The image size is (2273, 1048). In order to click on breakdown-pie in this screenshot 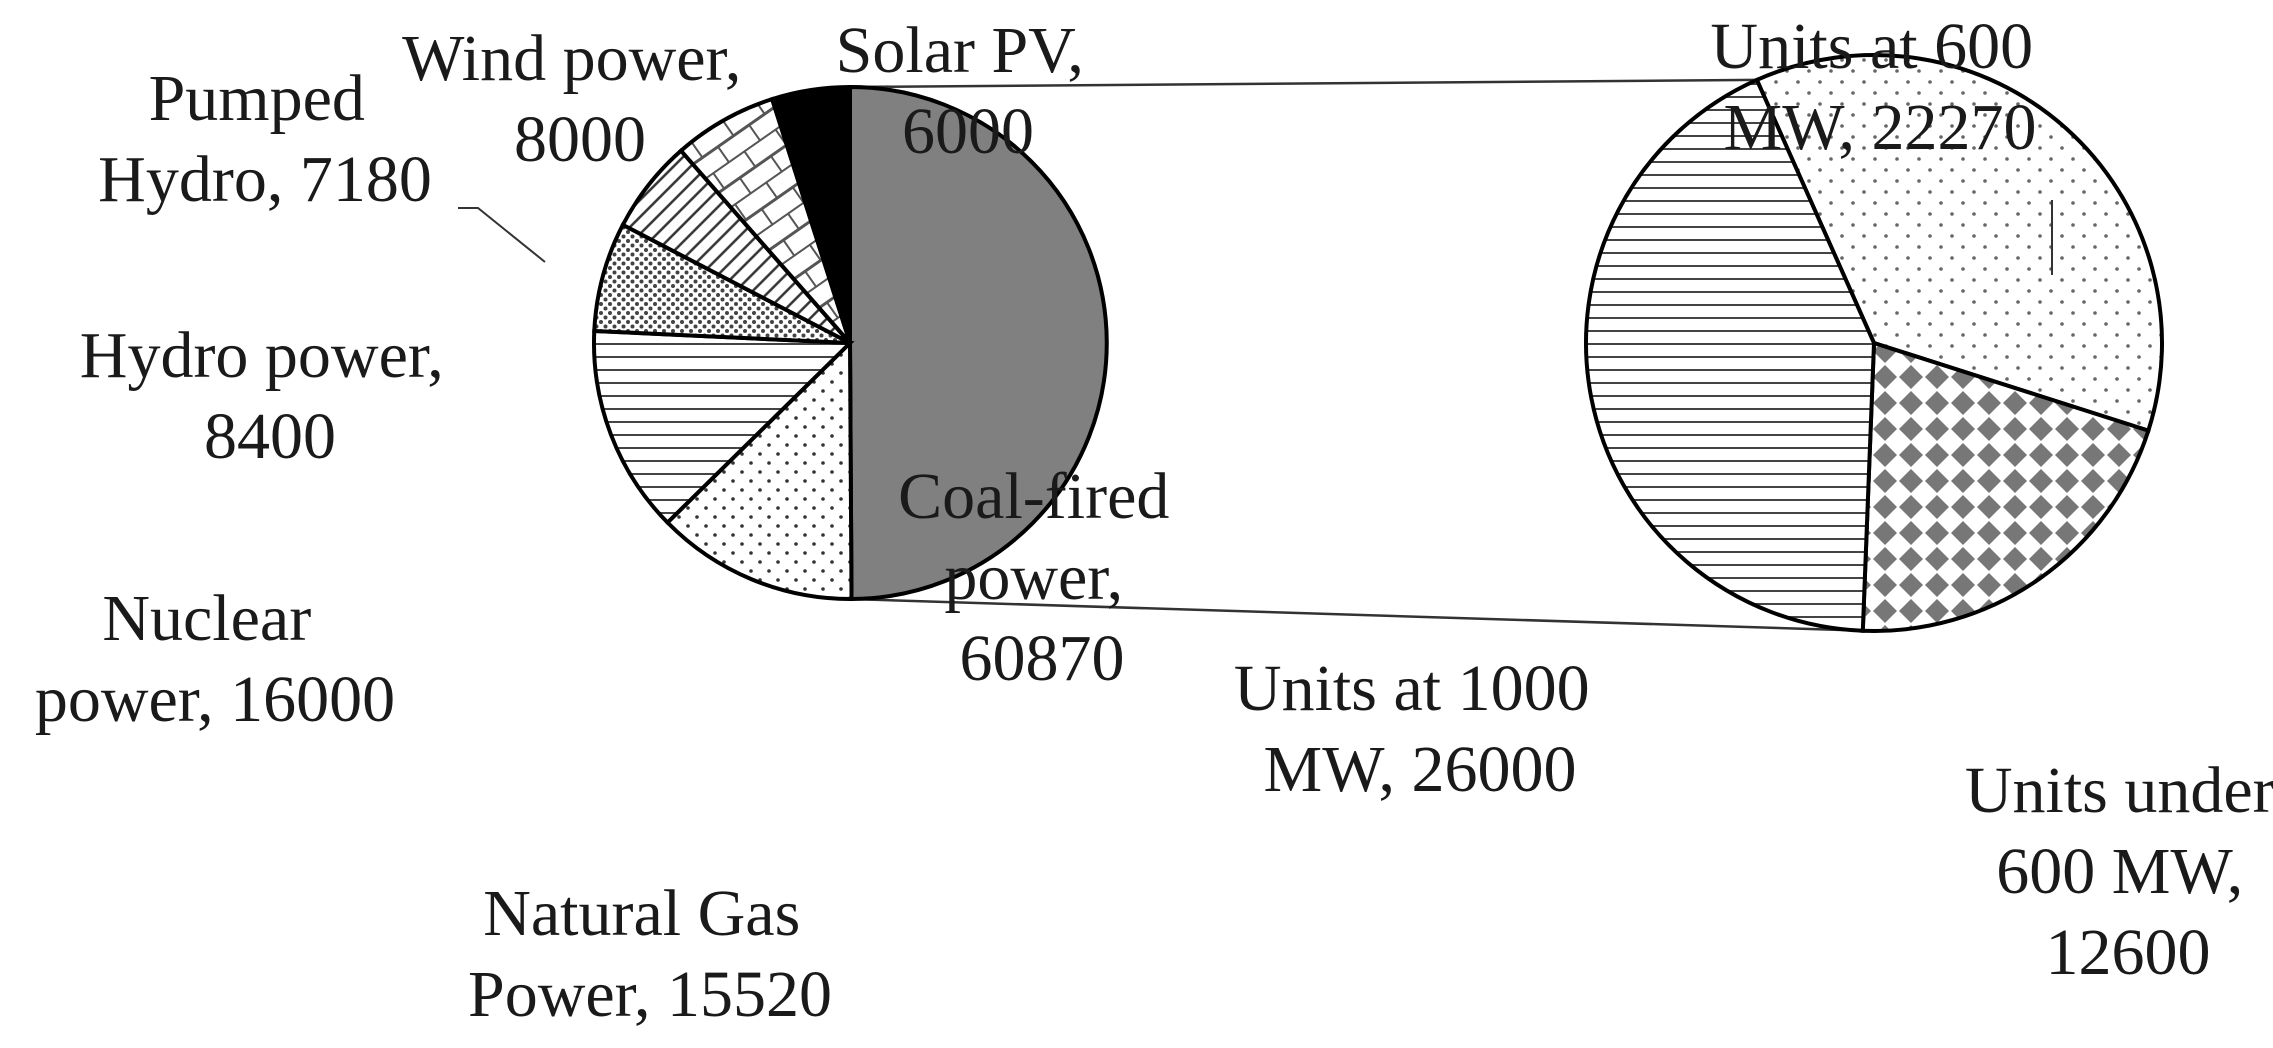, I will do `click(1874, 343)`.